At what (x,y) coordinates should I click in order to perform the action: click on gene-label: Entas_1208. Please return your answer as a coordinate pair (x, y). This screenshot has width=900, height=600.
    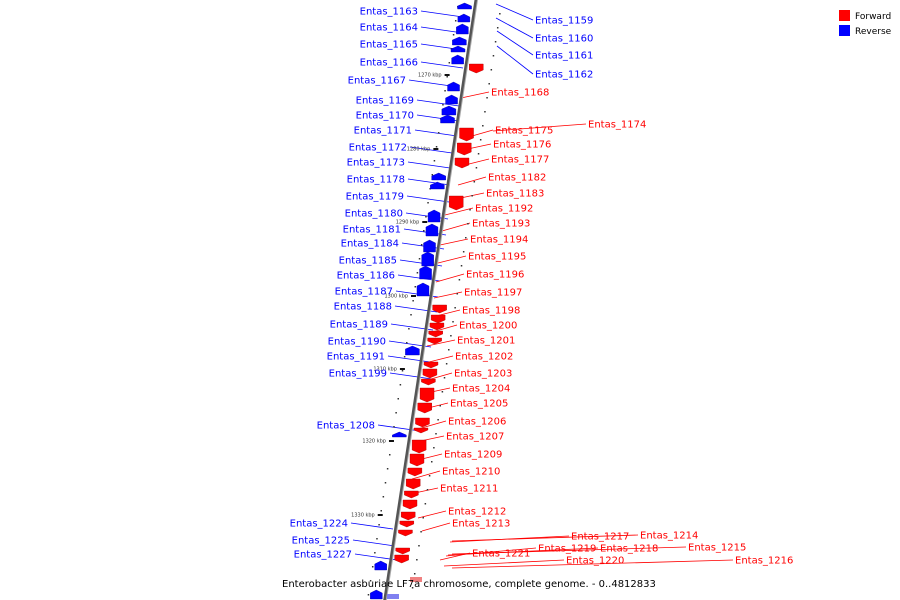
    Looking at the image, I should click on (346, 426).